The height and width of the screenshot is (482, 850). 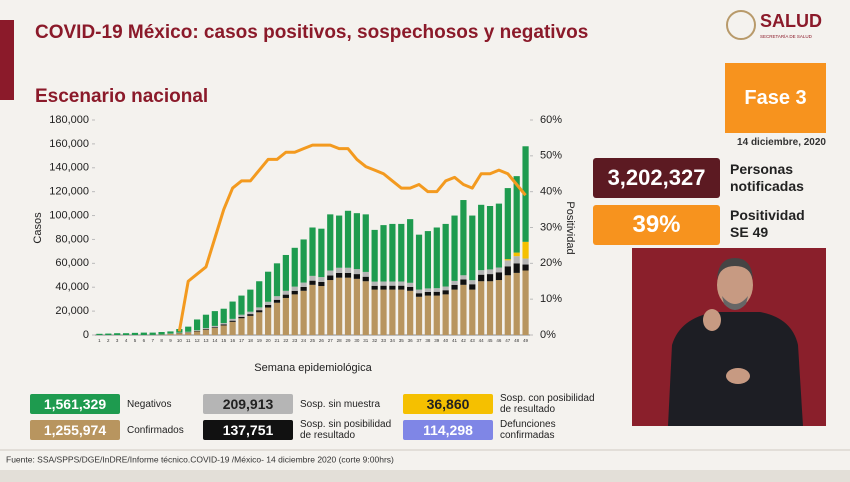 What do you see at coordinates (446, 340) in the screenshot?
I see `x-tick-label: 40` at bounding box center [446, 340].